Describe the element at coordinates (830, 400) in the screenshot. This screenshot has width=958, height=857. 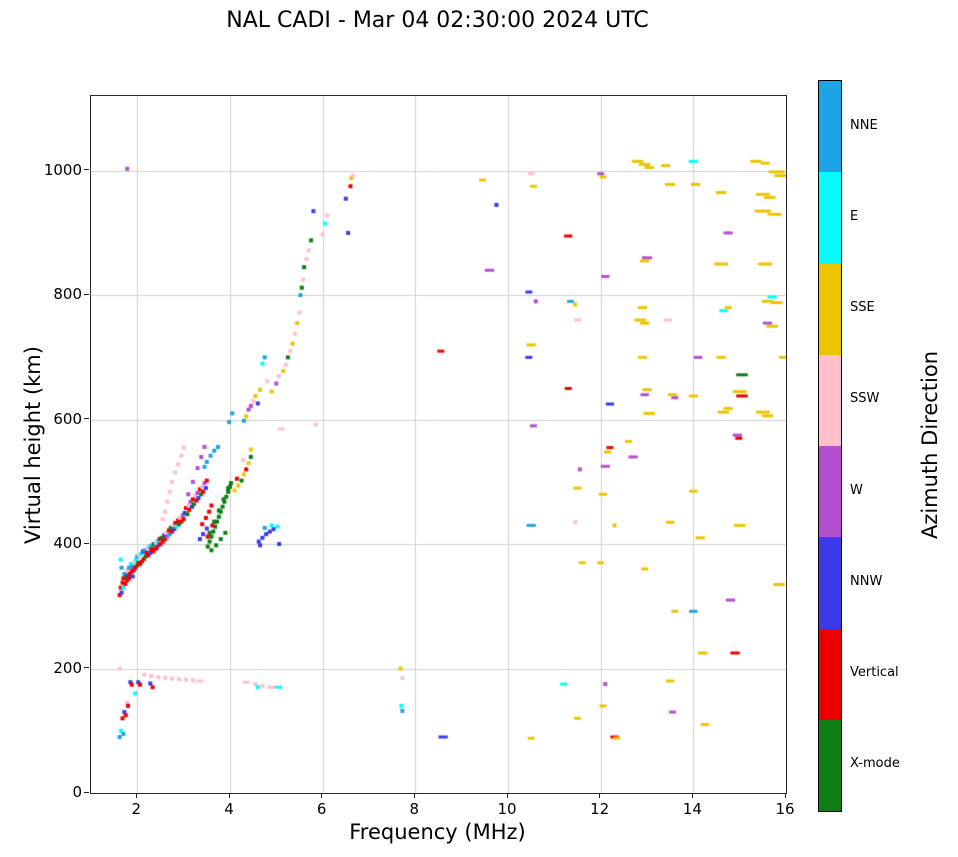
I see `colorbar-segment-ssw` at that location.